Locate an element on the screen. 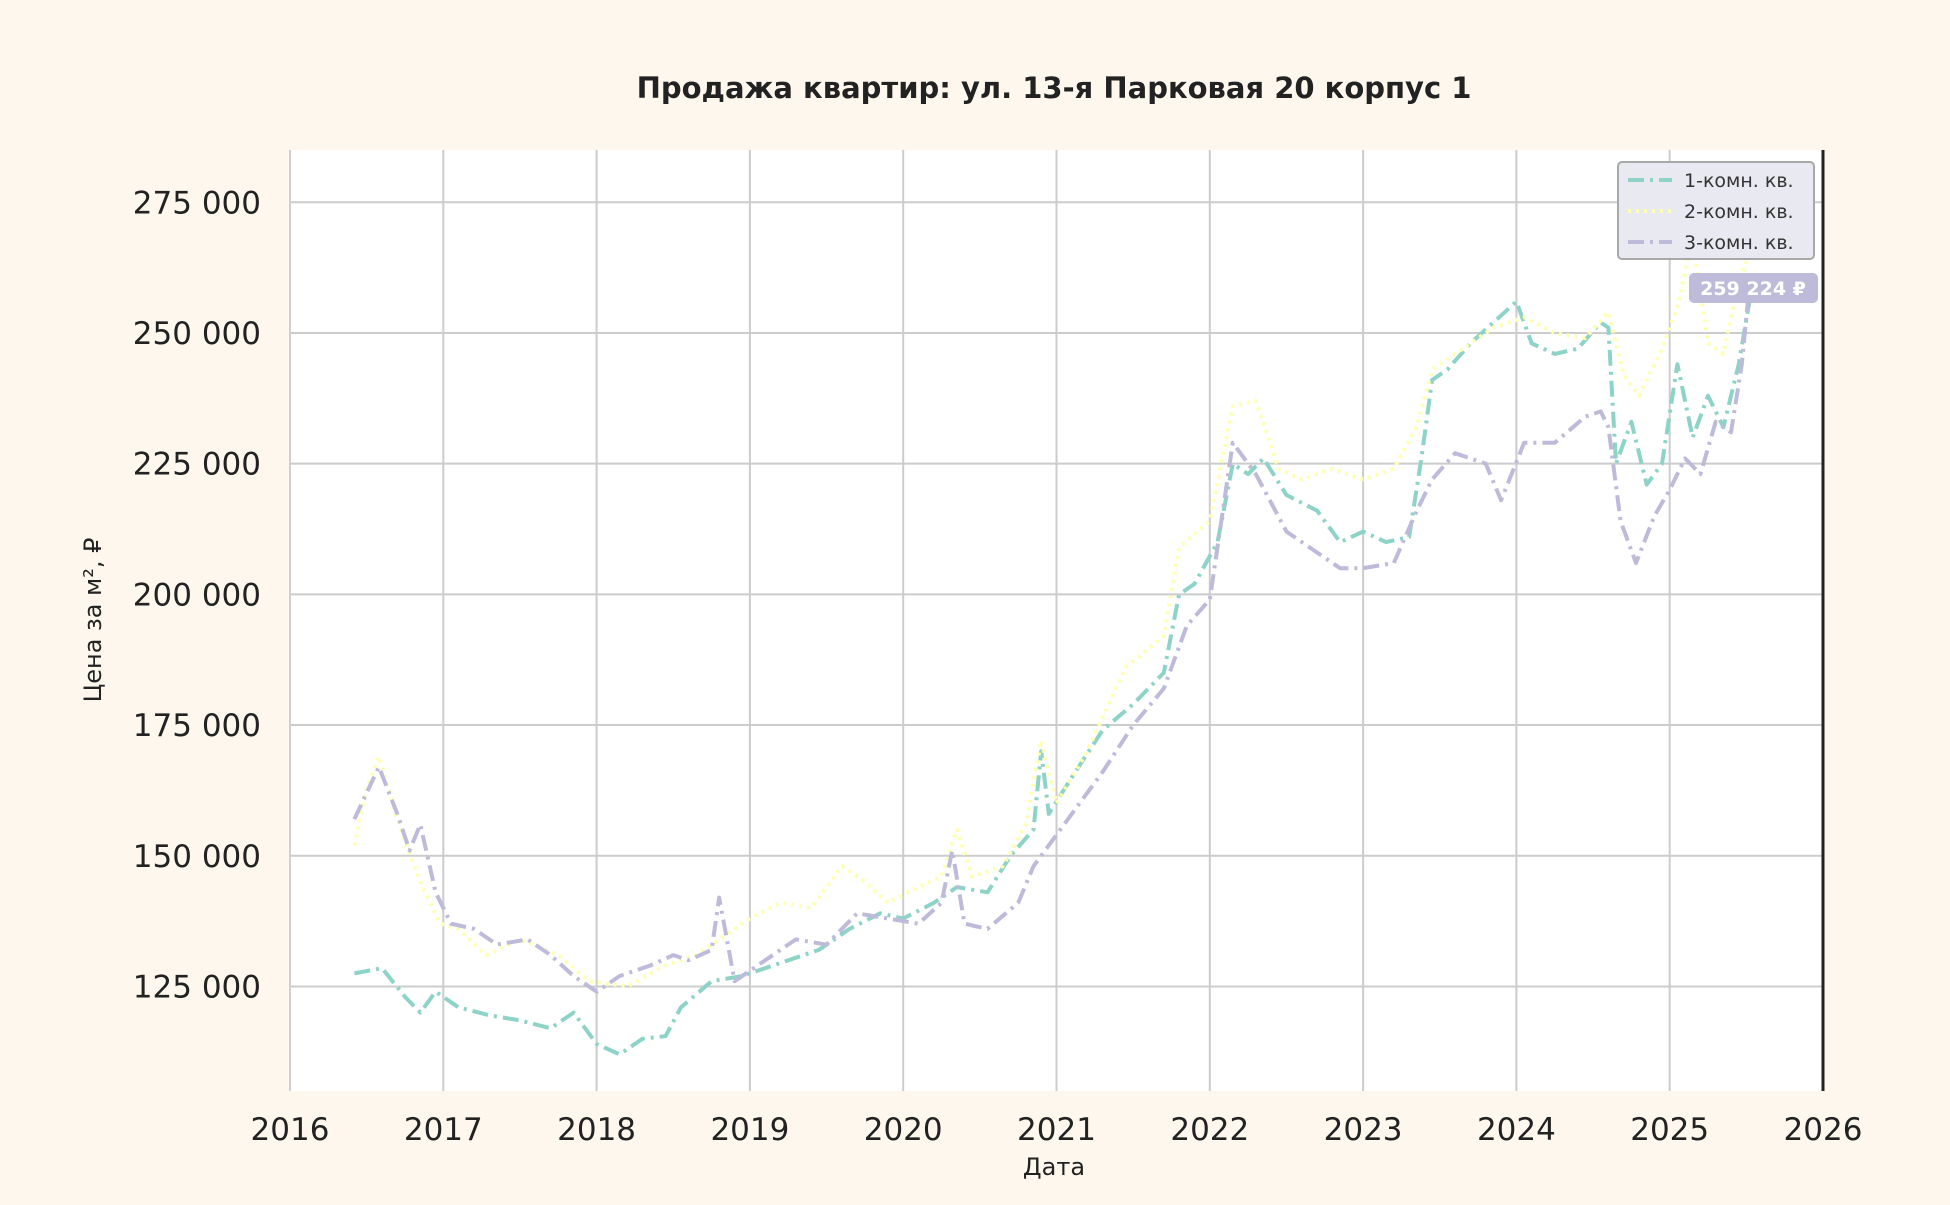  y-tick-label: 275 000 is located at coordinates (197, 203).